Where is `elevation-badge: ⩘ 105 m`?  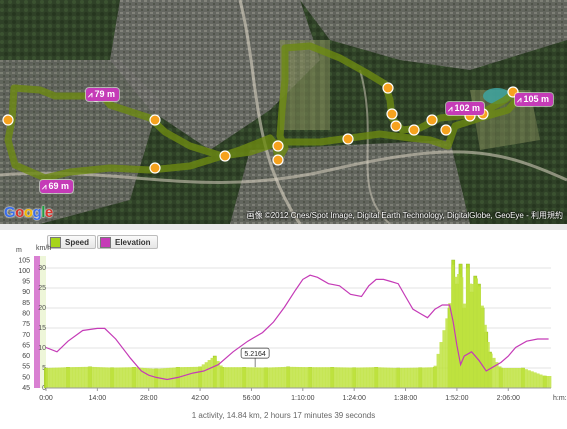 elevation-badge: ⩘ 105 m is located at coordinates (534, 99).